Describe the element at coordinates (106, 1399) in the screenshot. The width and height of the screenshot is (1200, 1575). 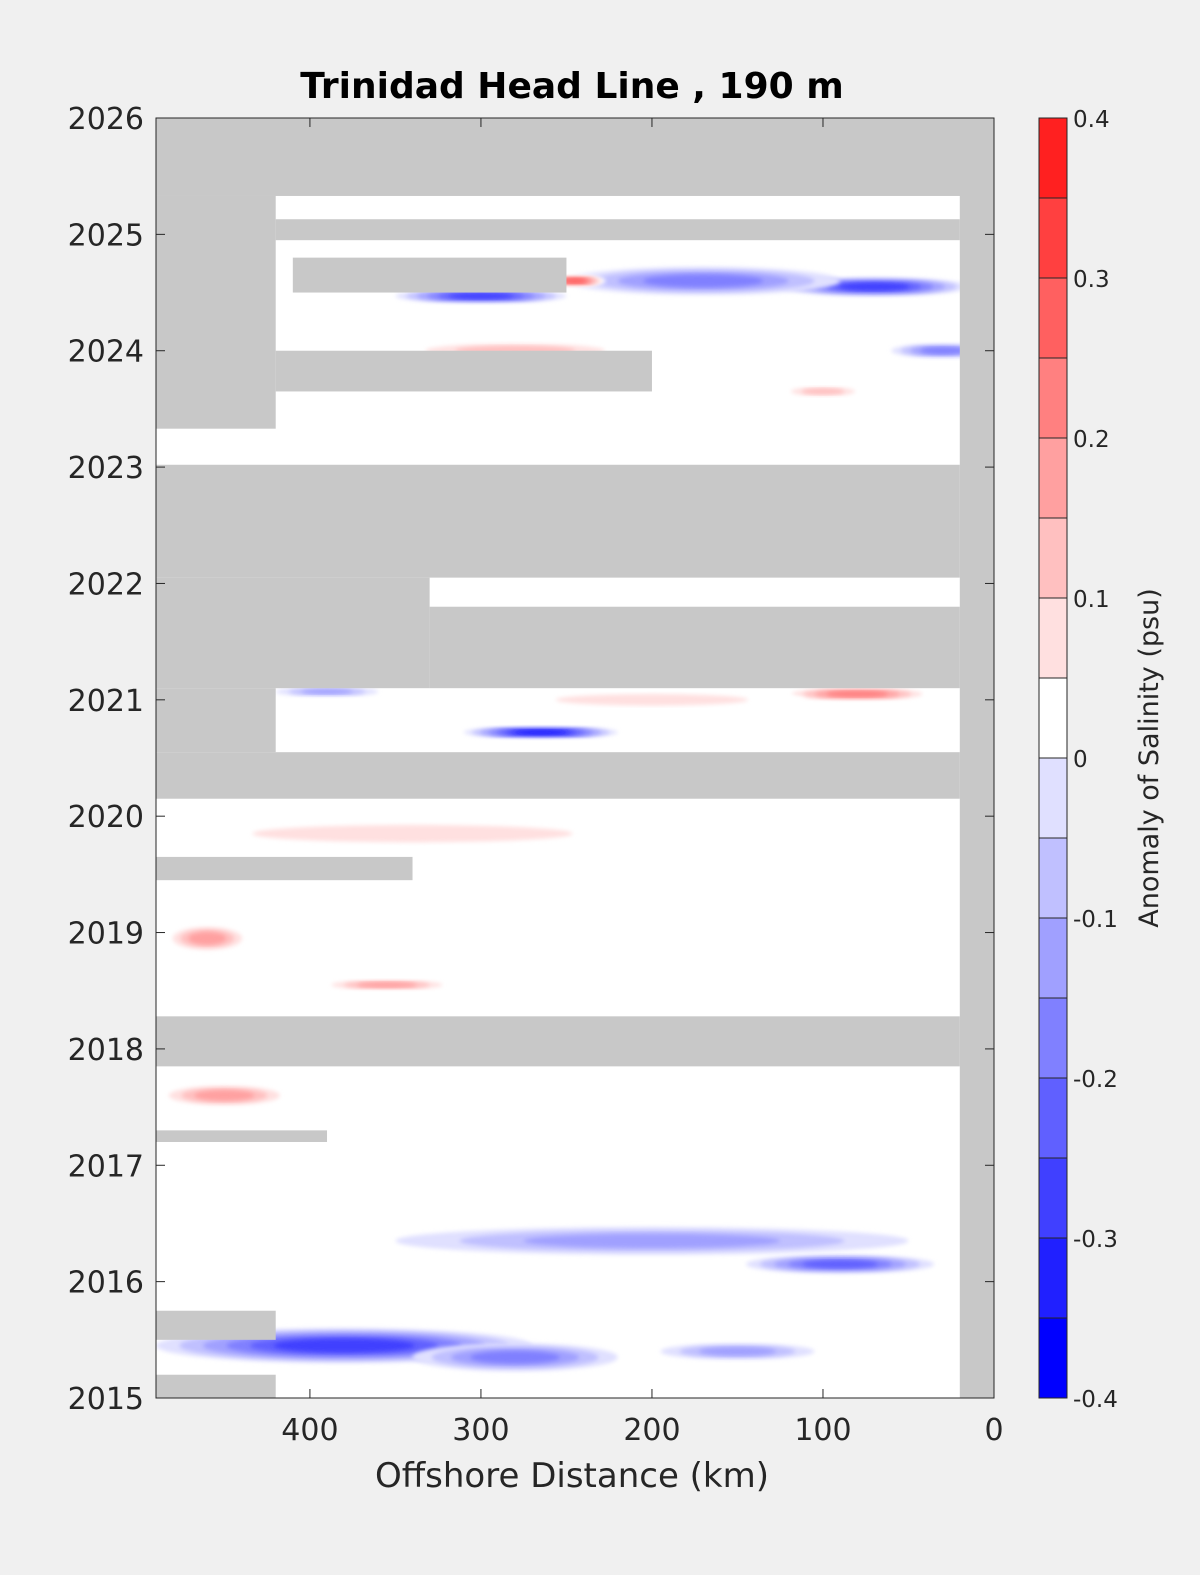
I see `y-tick-label: 2015` at that location.